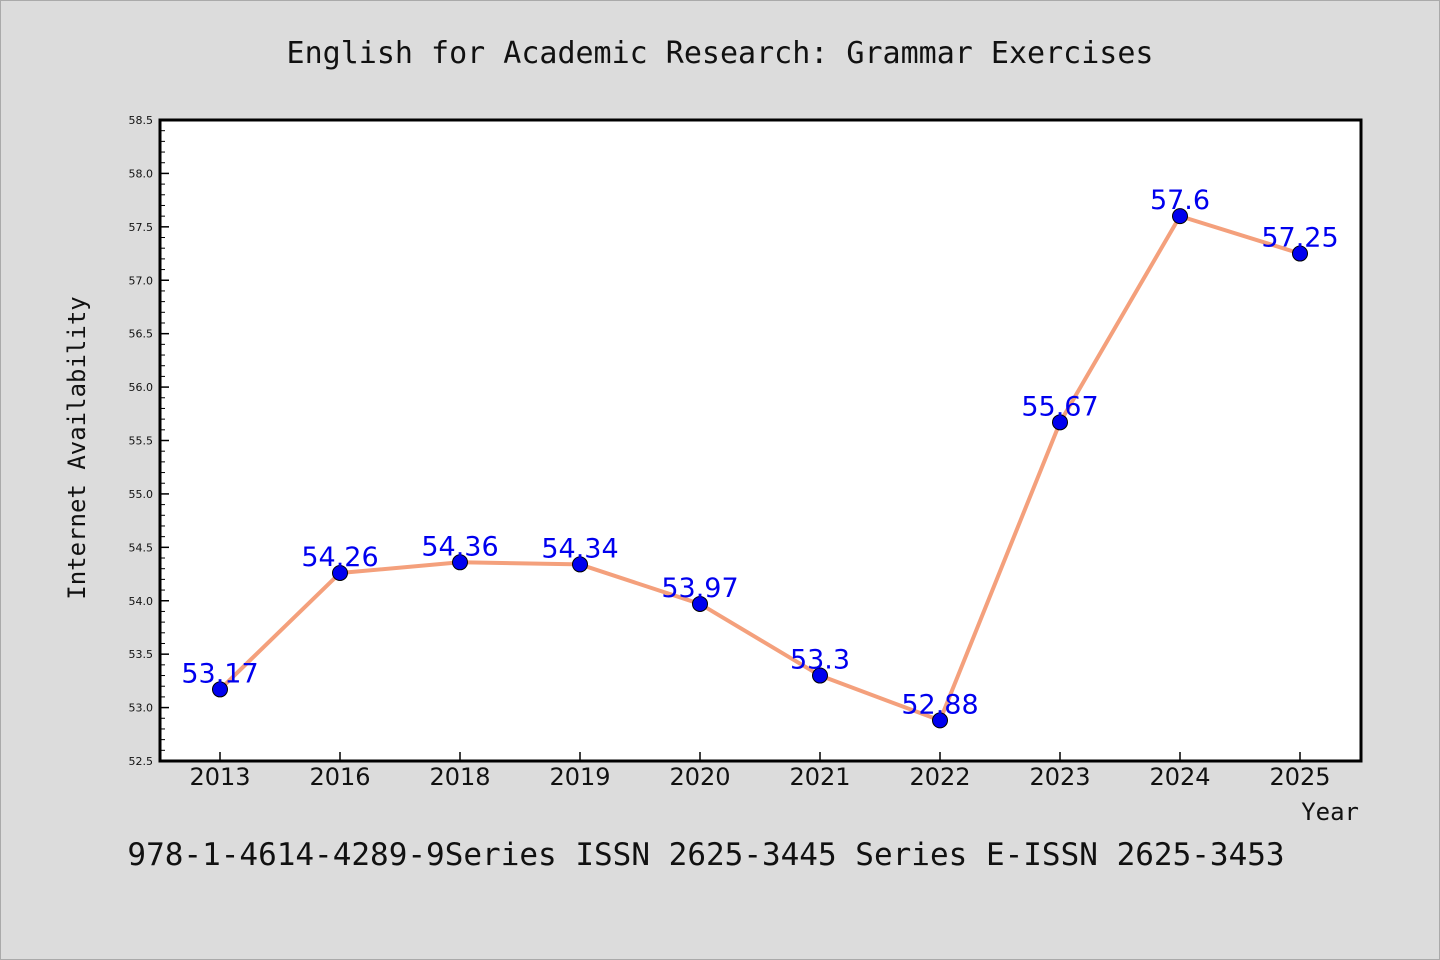  Describe the element at coordinates (77, 447) in the screenshot. I see `y-axis-label: Internet Availability` at that location.